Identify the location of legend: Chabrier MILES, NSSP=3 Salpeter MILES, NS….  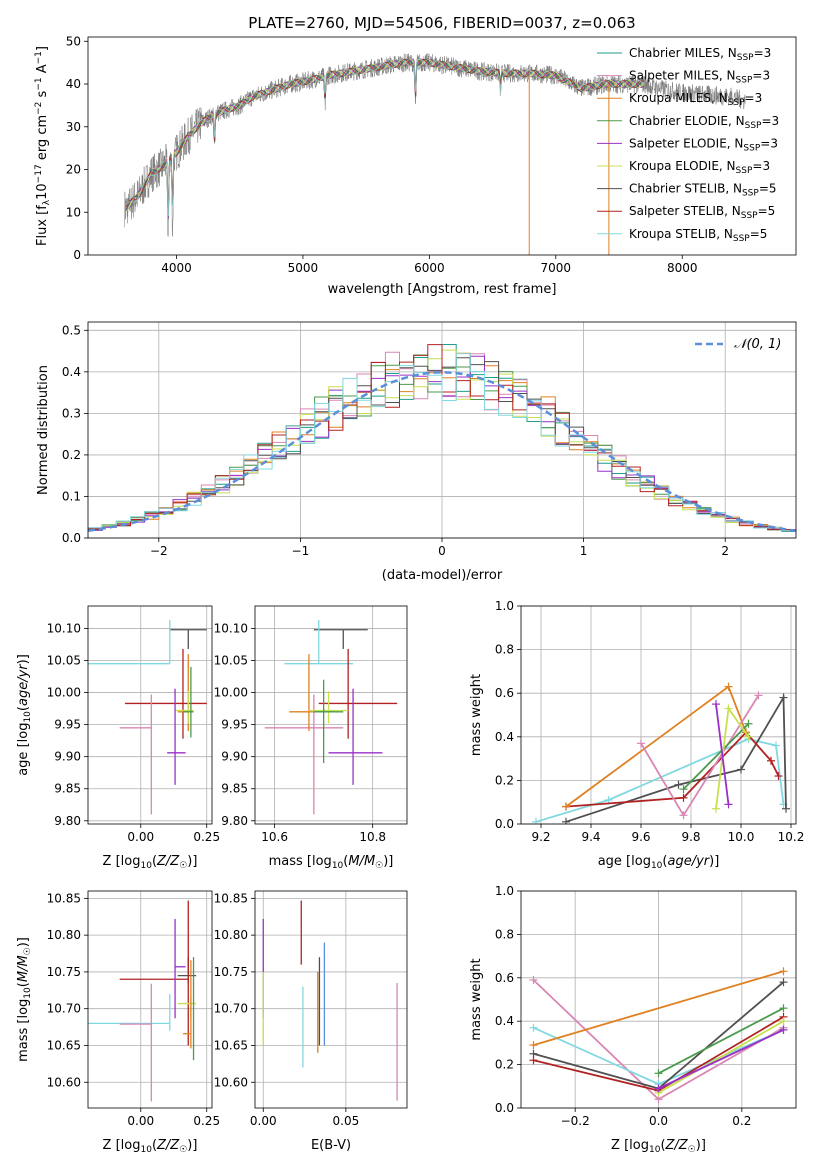
(688, 145).